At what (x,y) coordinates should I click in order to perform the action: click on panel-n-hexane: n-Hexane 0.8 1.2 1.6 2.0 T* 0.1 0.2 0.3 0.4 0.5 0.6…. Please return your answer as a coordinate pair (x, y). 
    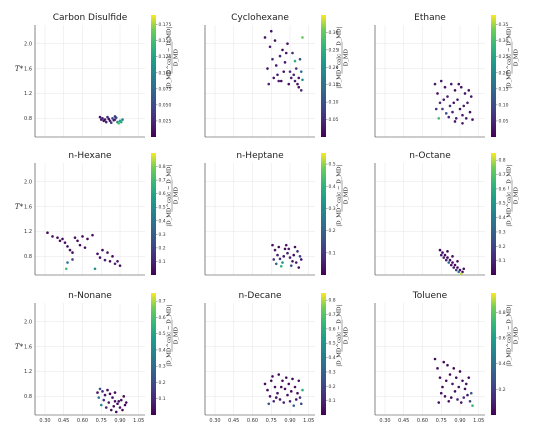
    Looking at the image, I should click on (97, 213).